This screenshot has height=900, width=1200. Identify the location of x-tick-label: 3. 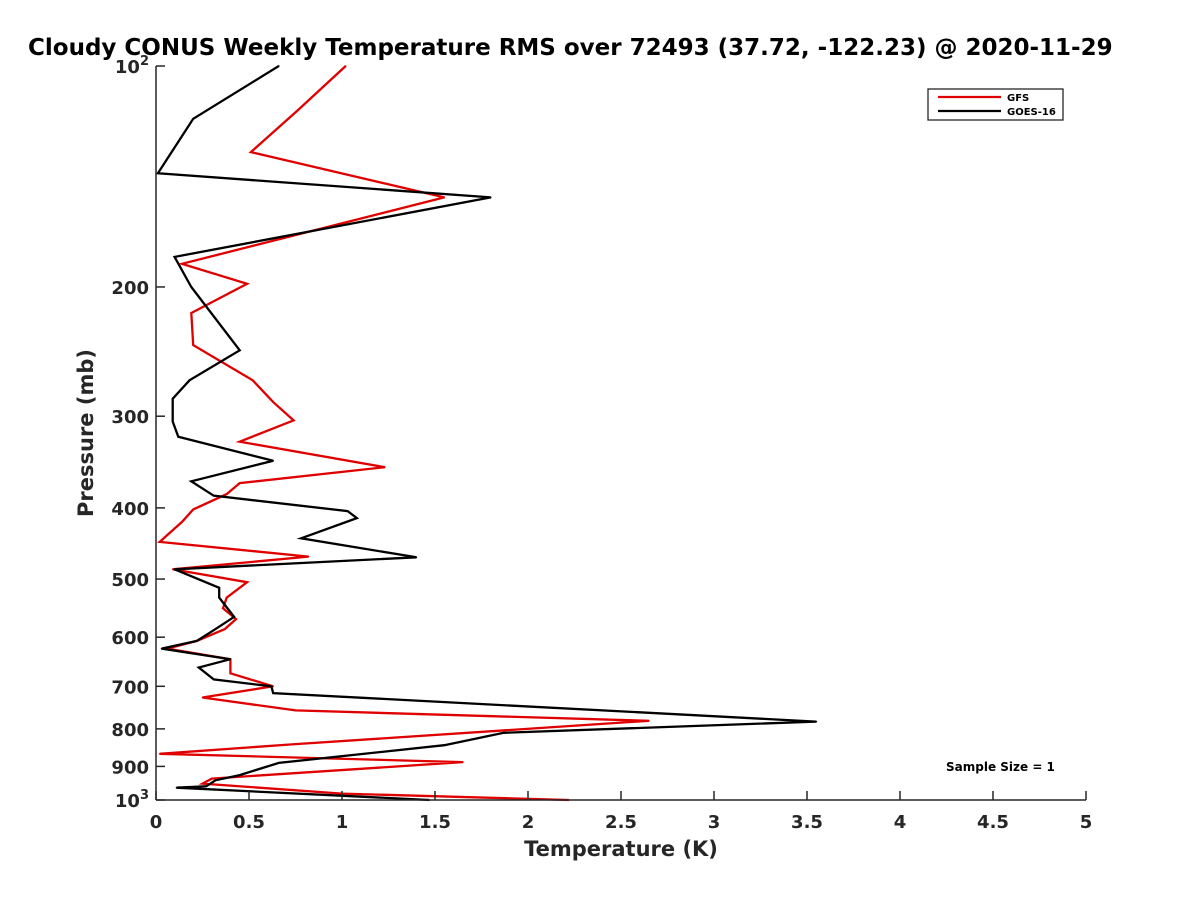
(714, 822).